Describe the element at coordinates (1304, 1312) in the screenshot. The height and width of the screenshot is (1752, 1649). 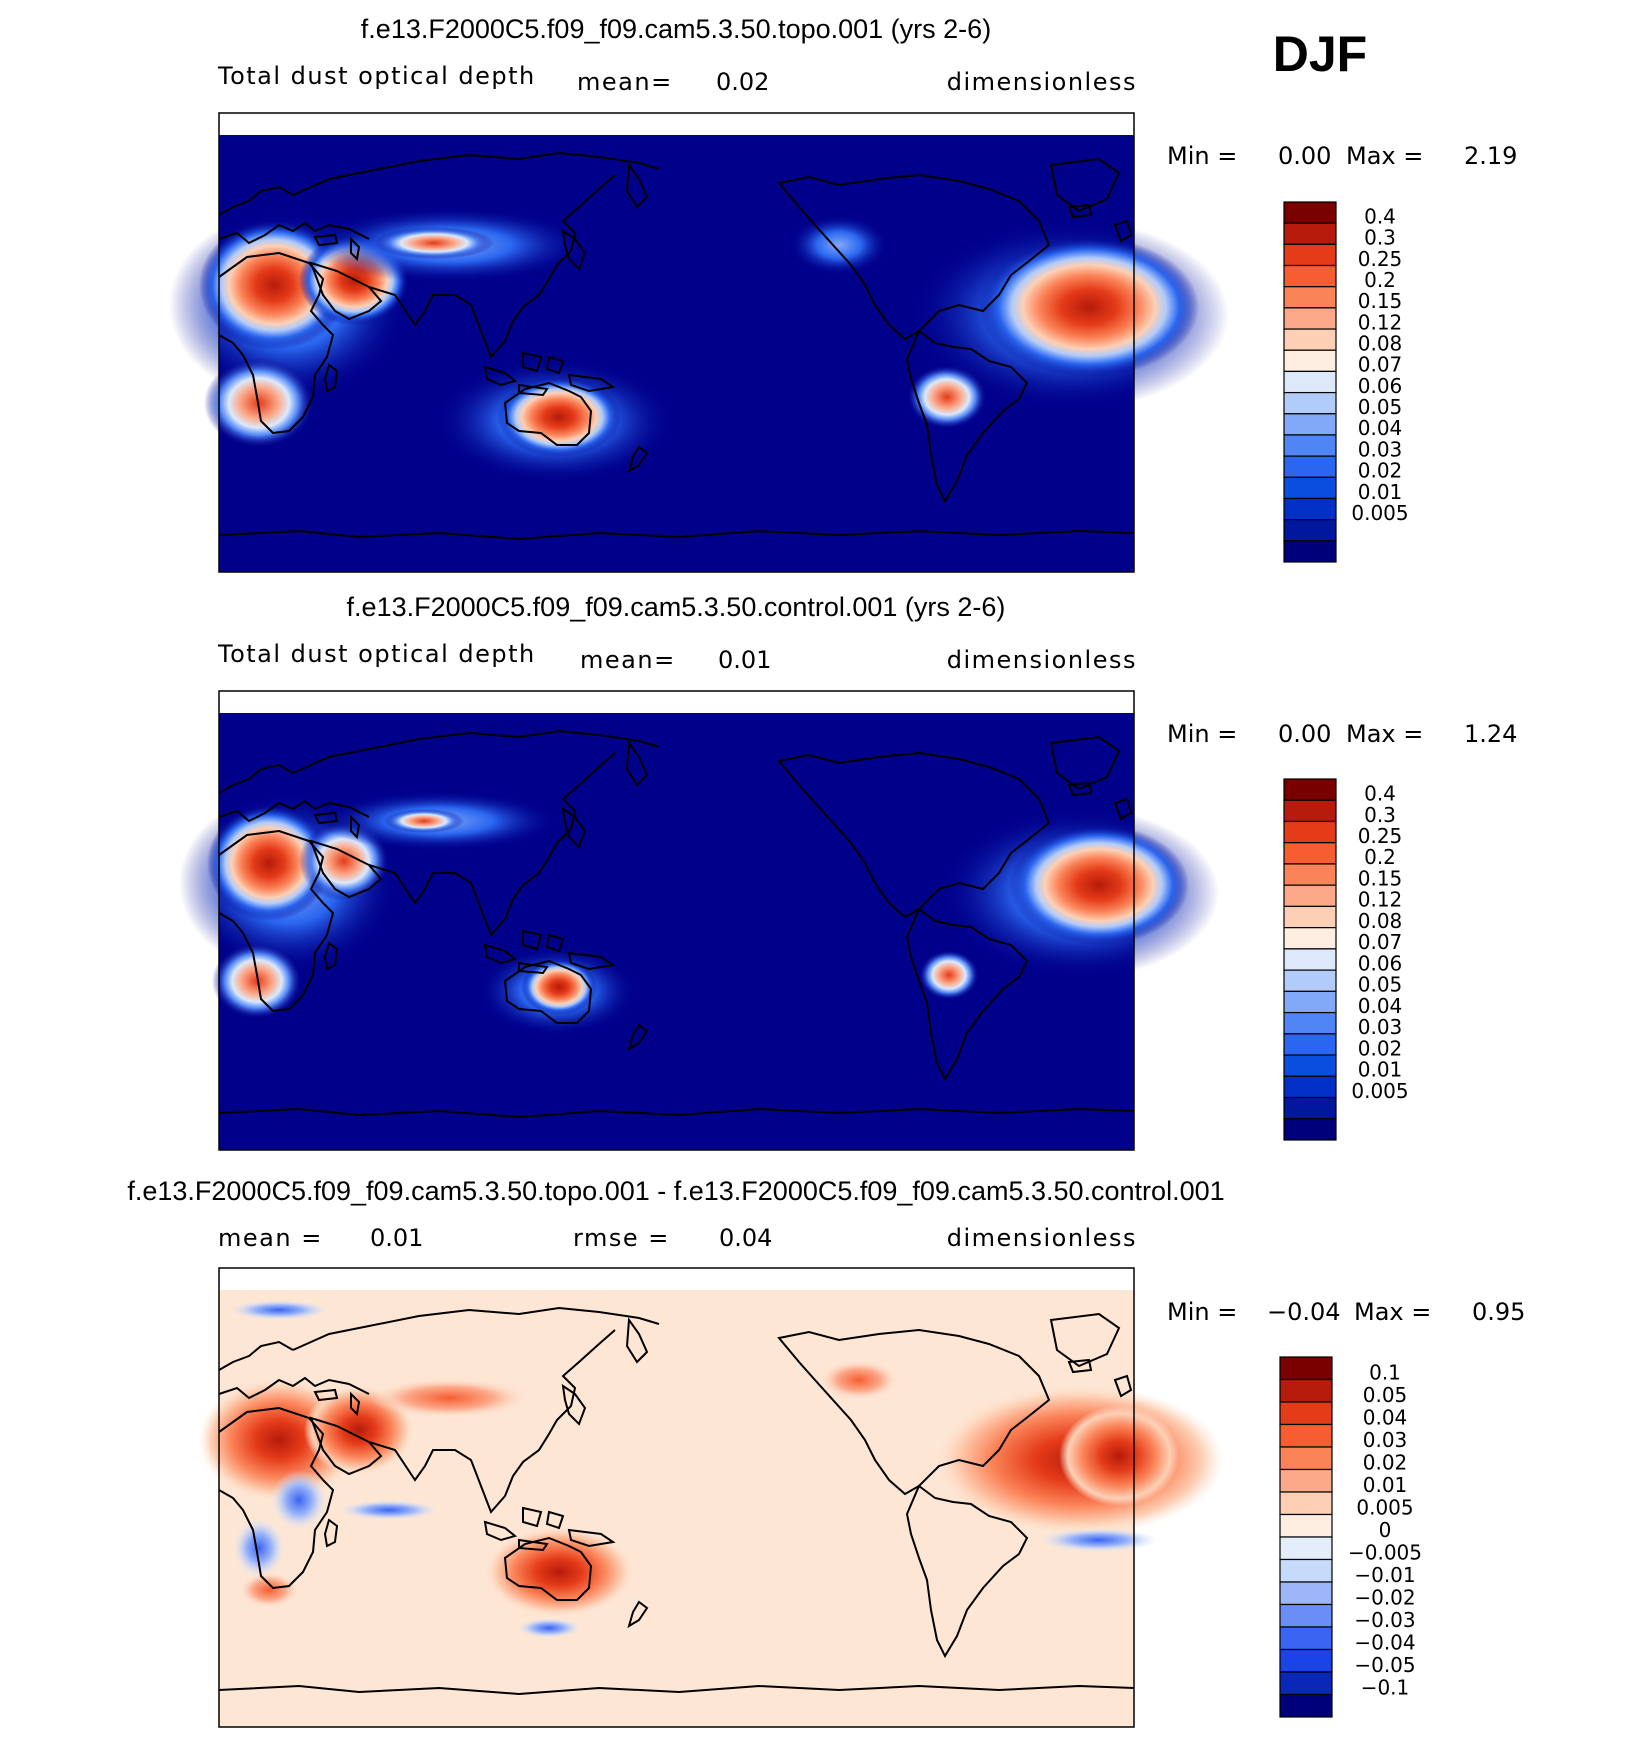
I see `min-value: −0.04` at that location.